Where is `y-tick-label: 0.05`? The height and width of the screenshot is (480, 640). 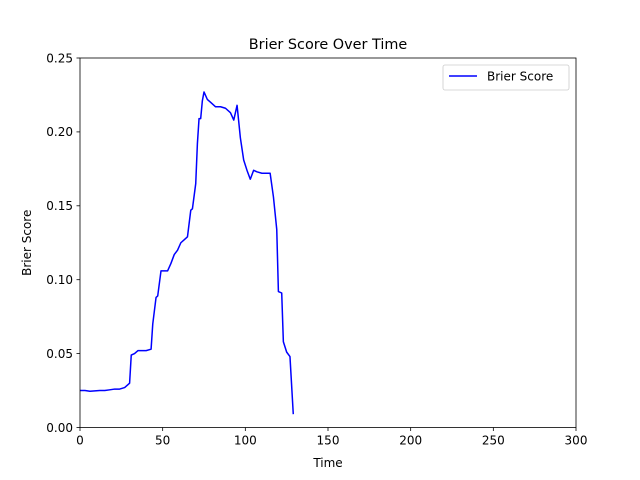
y-tick-label: 0.05 is located at coordinates (59, 354).